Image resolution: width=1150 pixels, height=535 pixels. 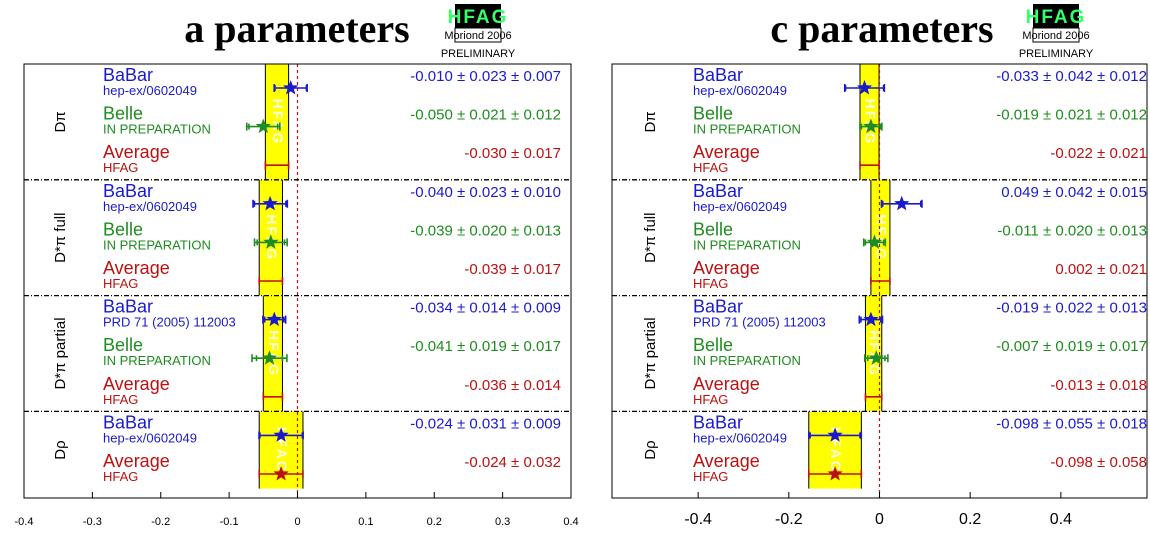 I want to click on entry-value-text: -0.039 ± 0.020 ± 0.013, so click(x=485, y=230).